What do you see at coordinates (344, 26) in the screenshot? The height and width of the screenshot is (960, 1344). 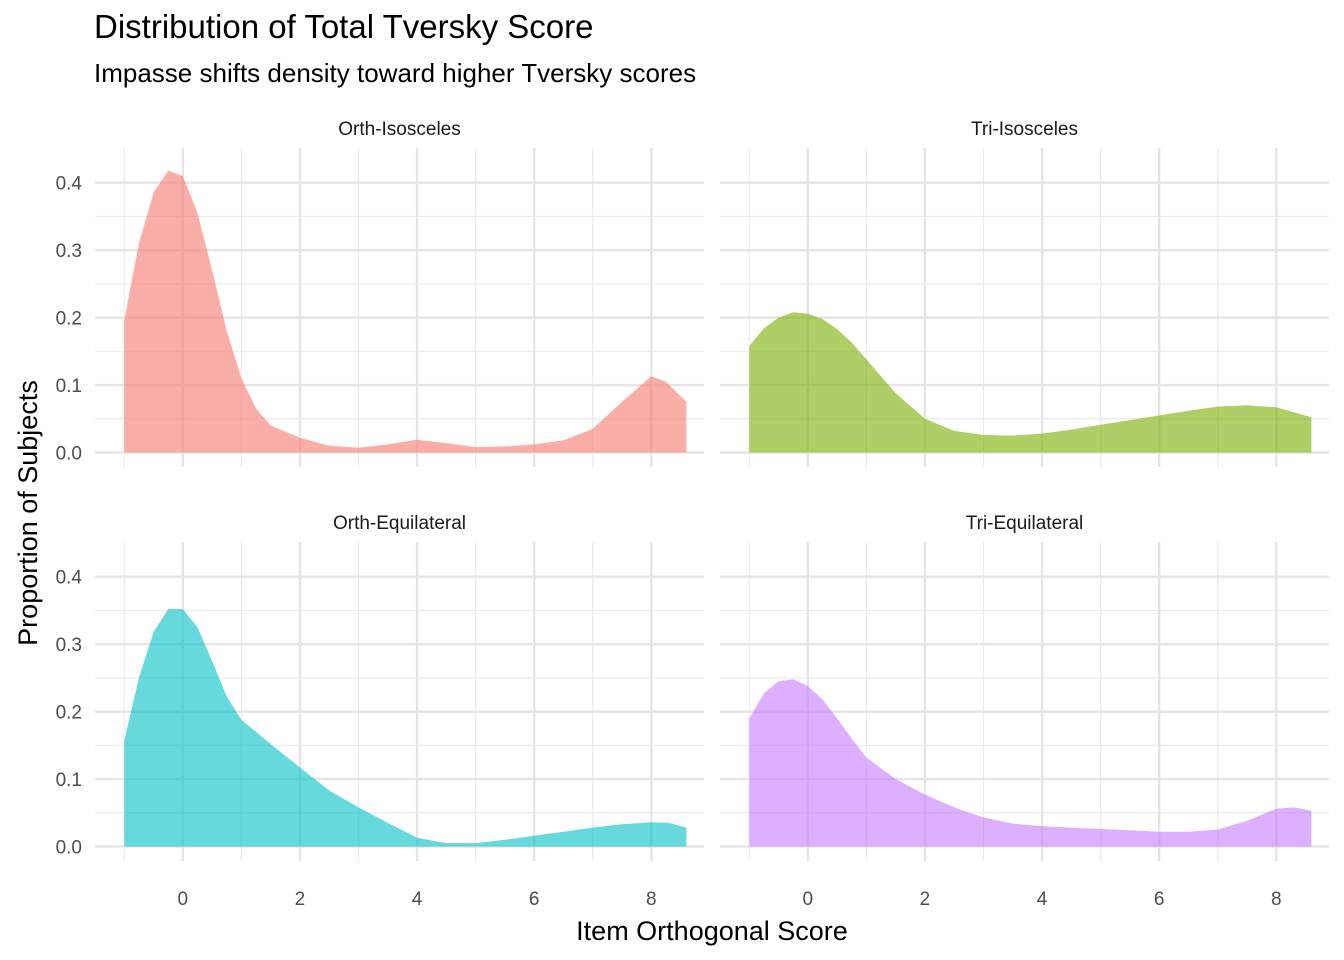 I see `chart-title: Distribution of Total Tversky Score` at bounding box center [344, 26].